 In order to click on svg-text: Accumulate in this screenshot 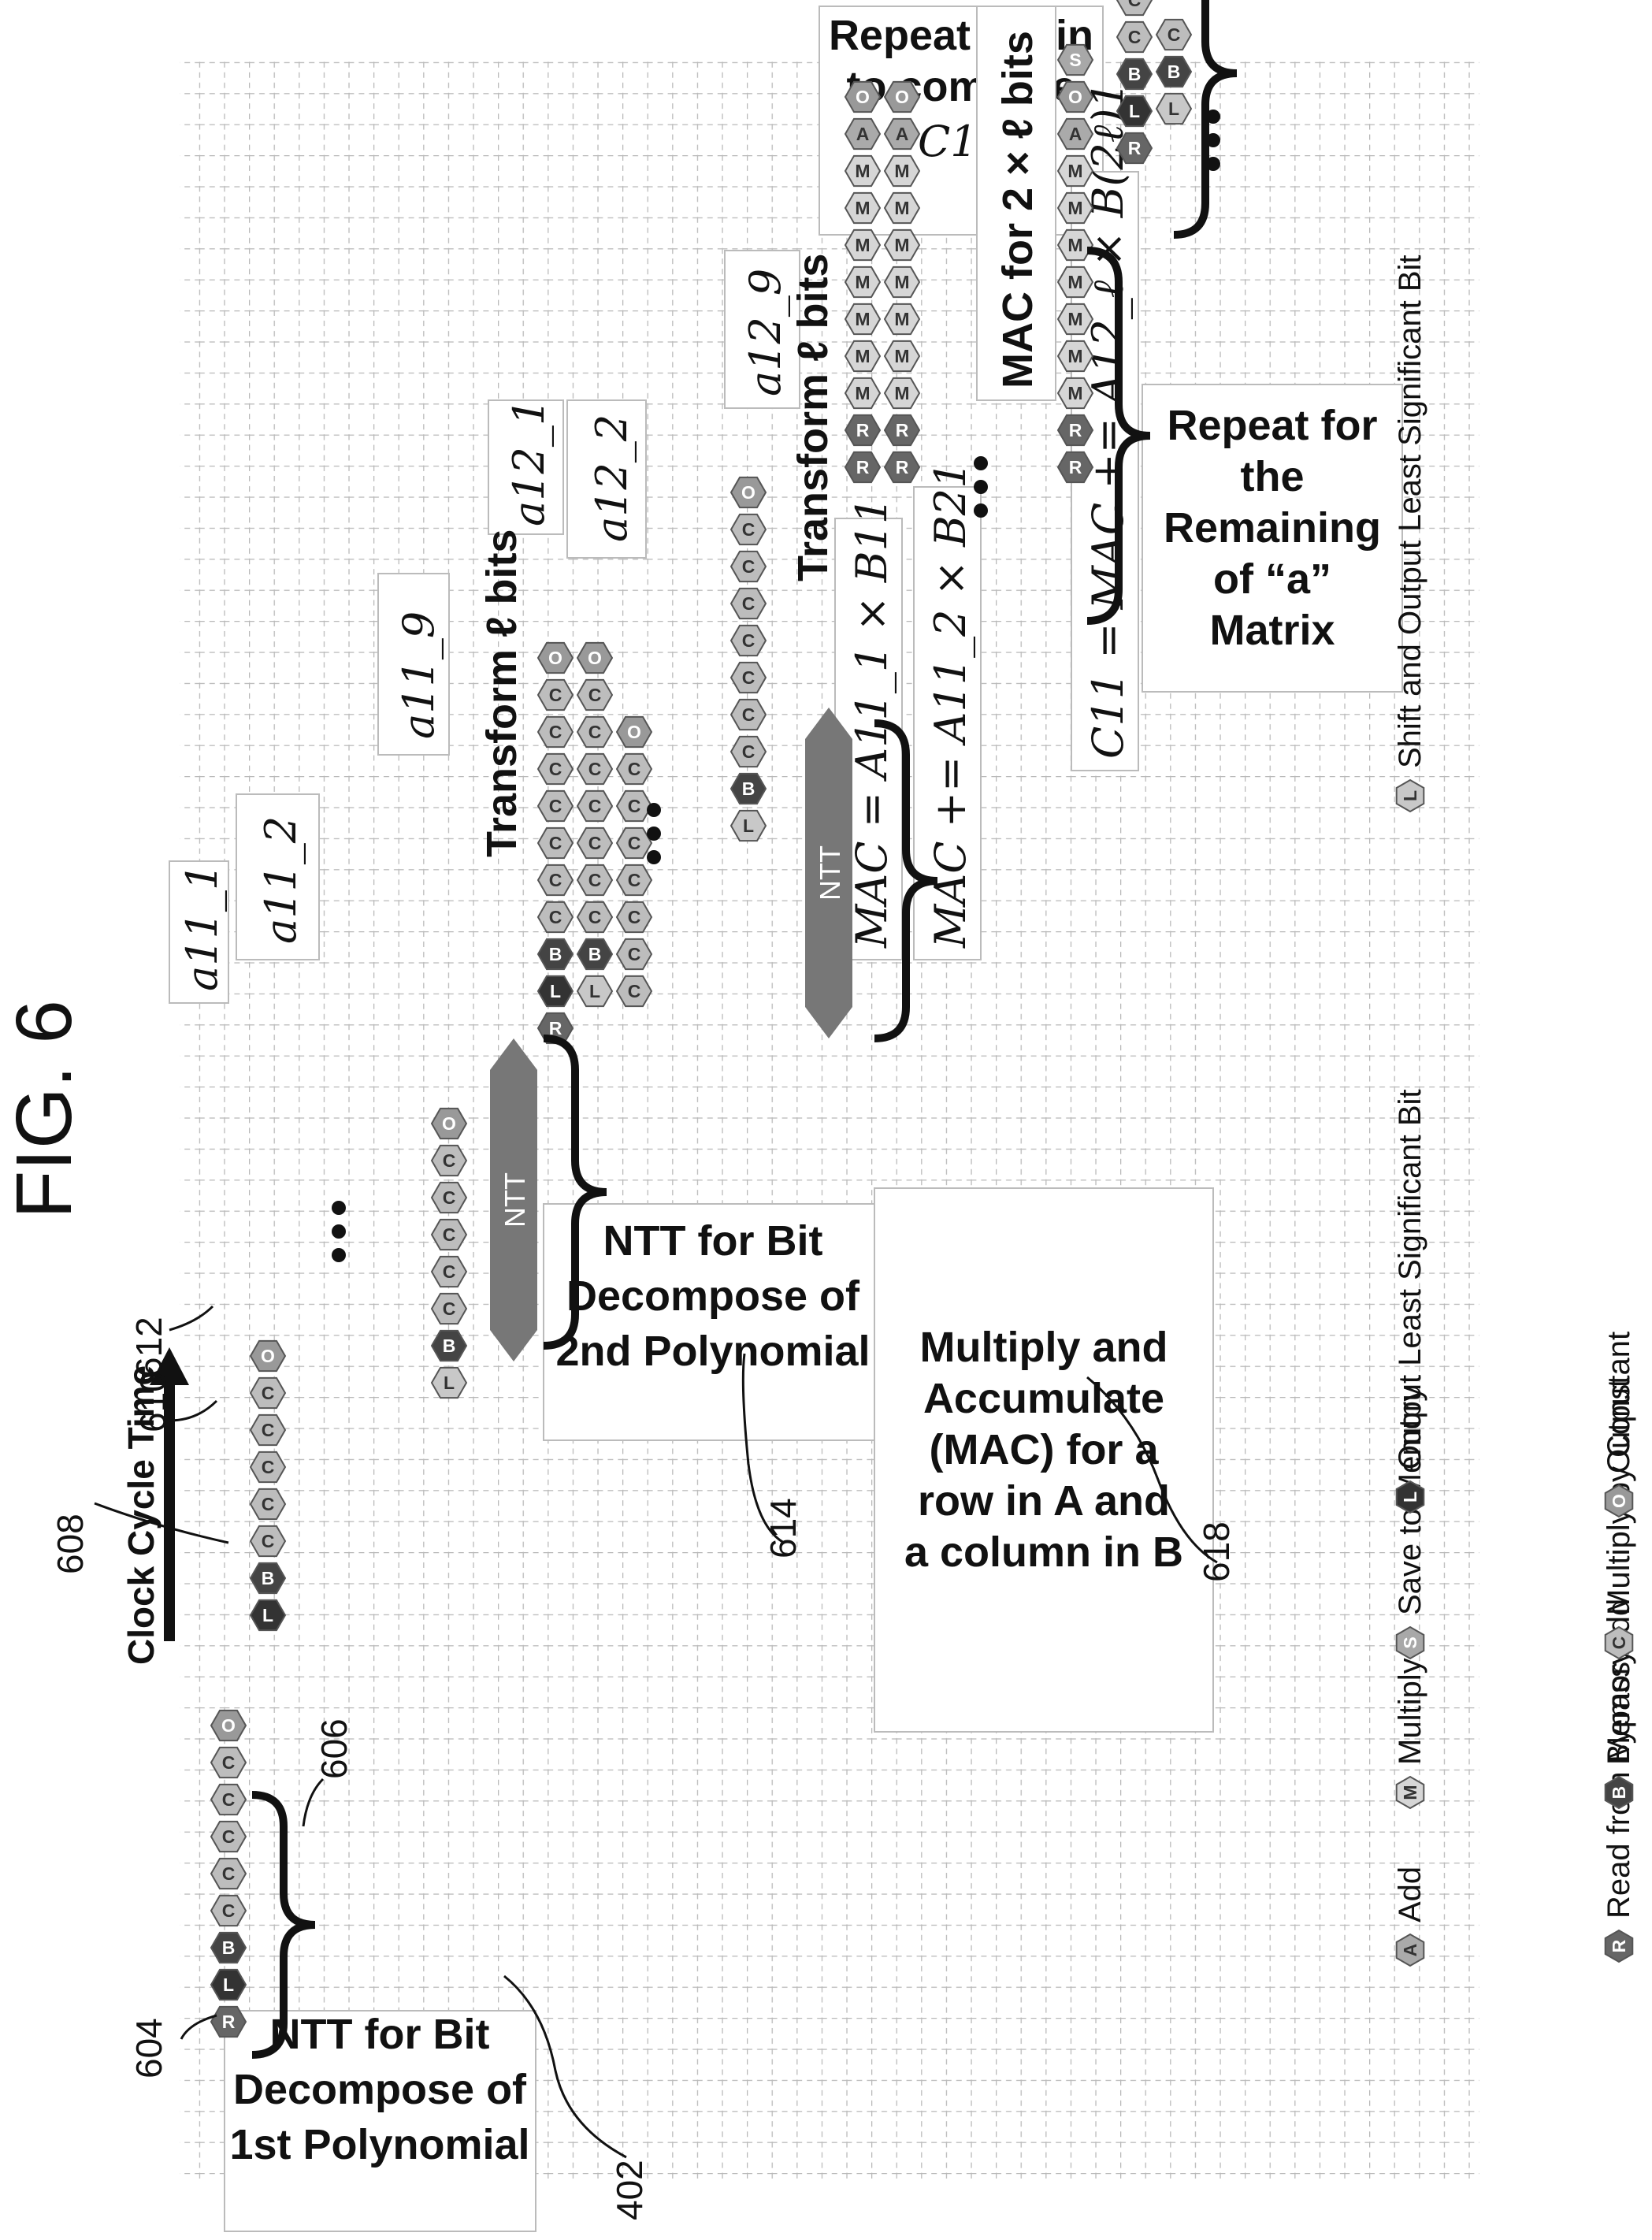, I will do `click(1043, 1398)`.